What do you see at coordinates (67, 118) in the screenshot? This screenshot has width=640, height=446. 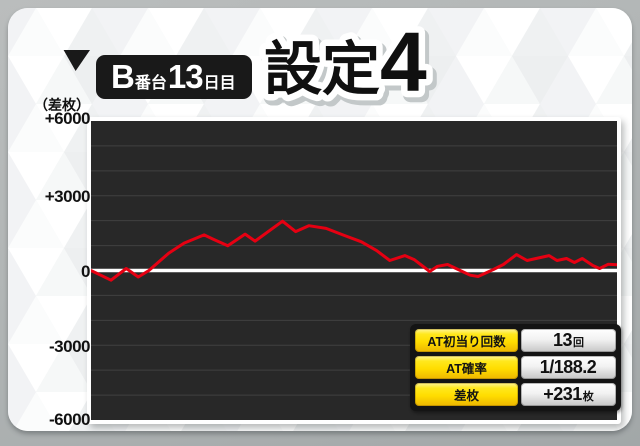 I see `y-axis-tick: +6000` at bounding box center [67, 118].